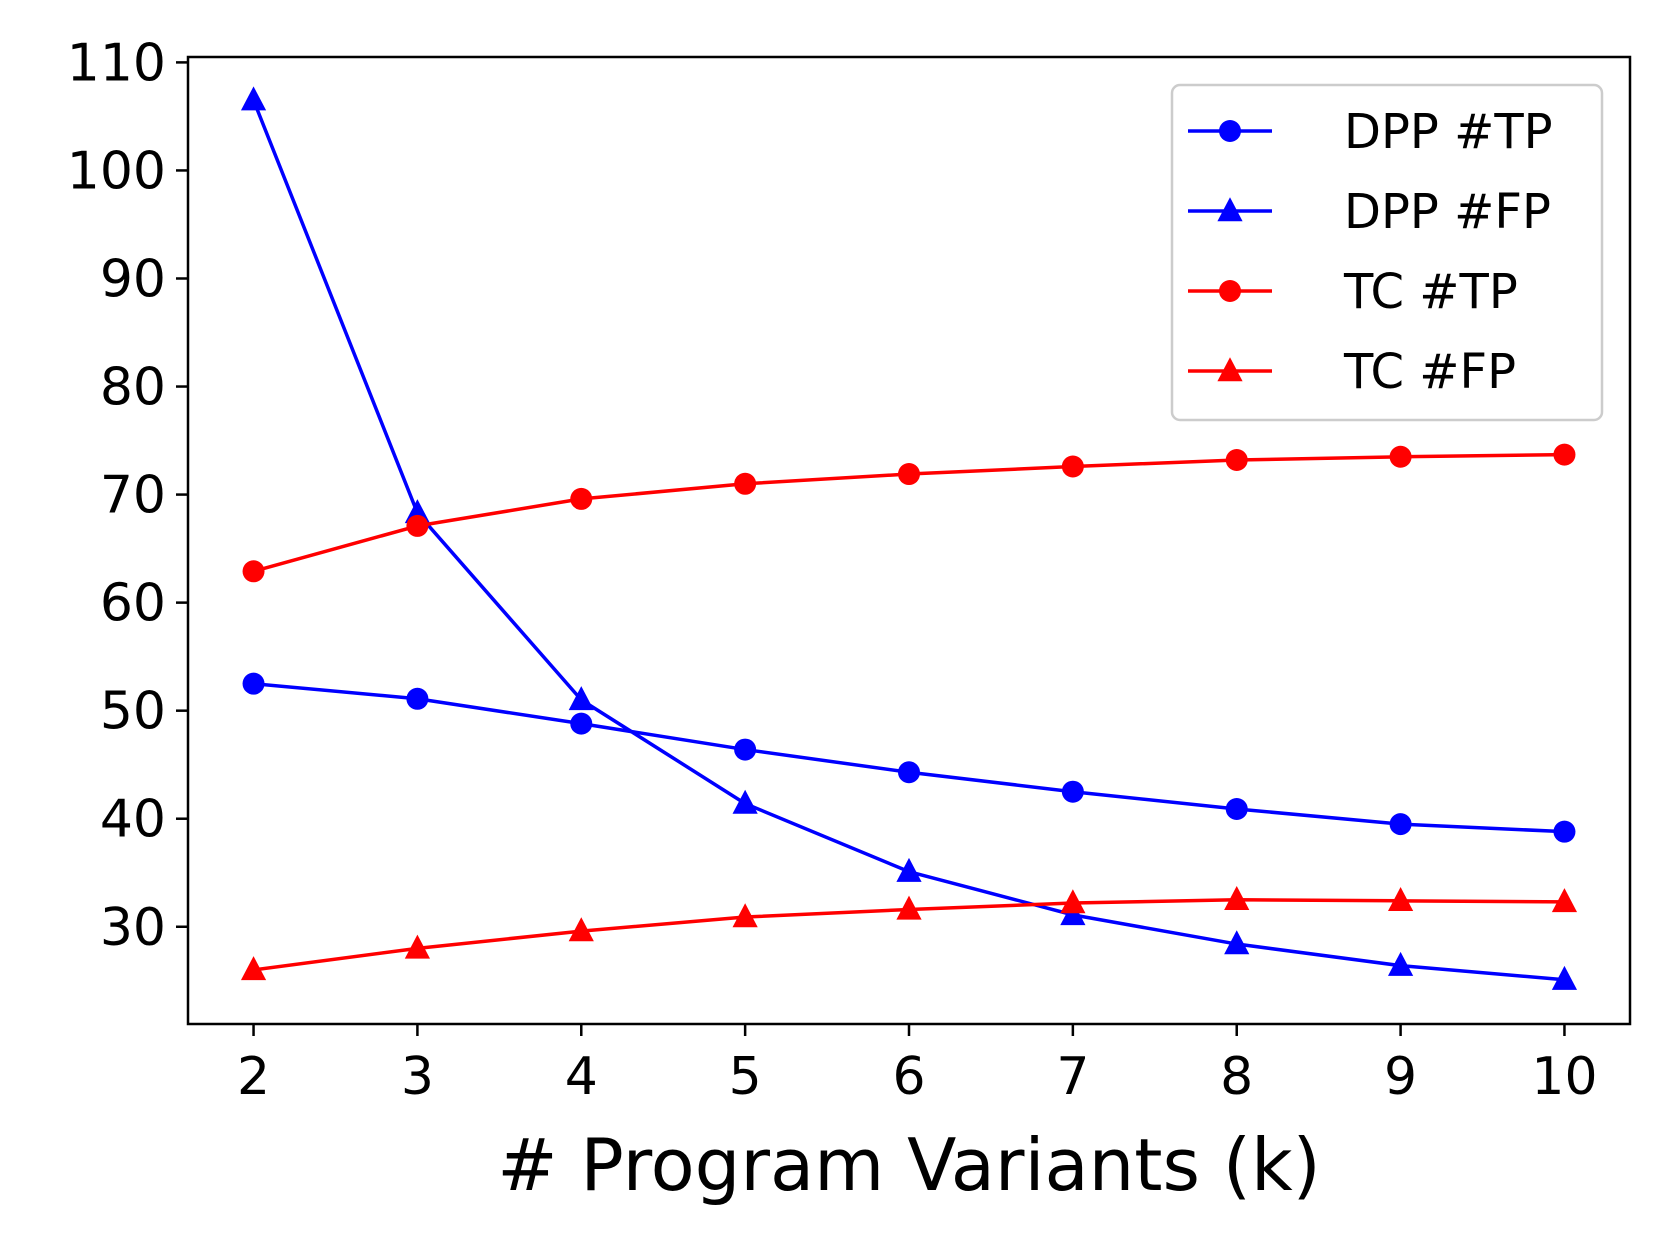 The image size is (1660, 1245). I want to click on y-axis: 30 40 50 60 70 80 90 100 110, so click(127, 495).